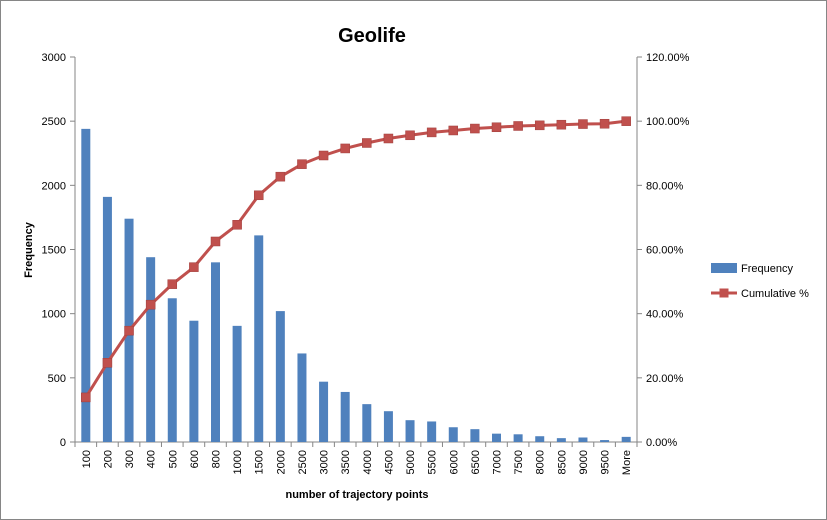  Describe the element at coordinates (195, 459) in the screenshot. I see `x-tick-label: 600` at that location.